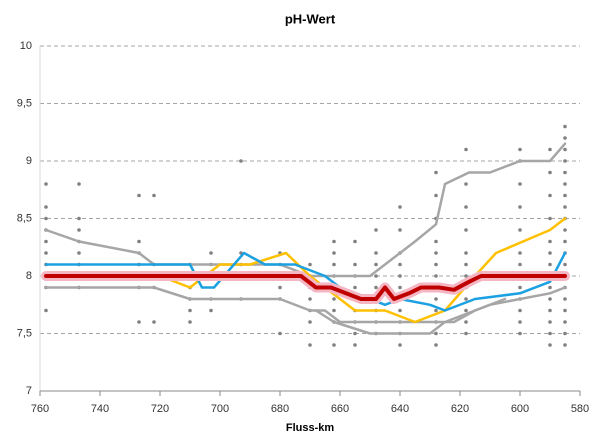 This screenshot has height=434, width=591. I want to click on y-tick-label: 8,5, so click(24, 218).